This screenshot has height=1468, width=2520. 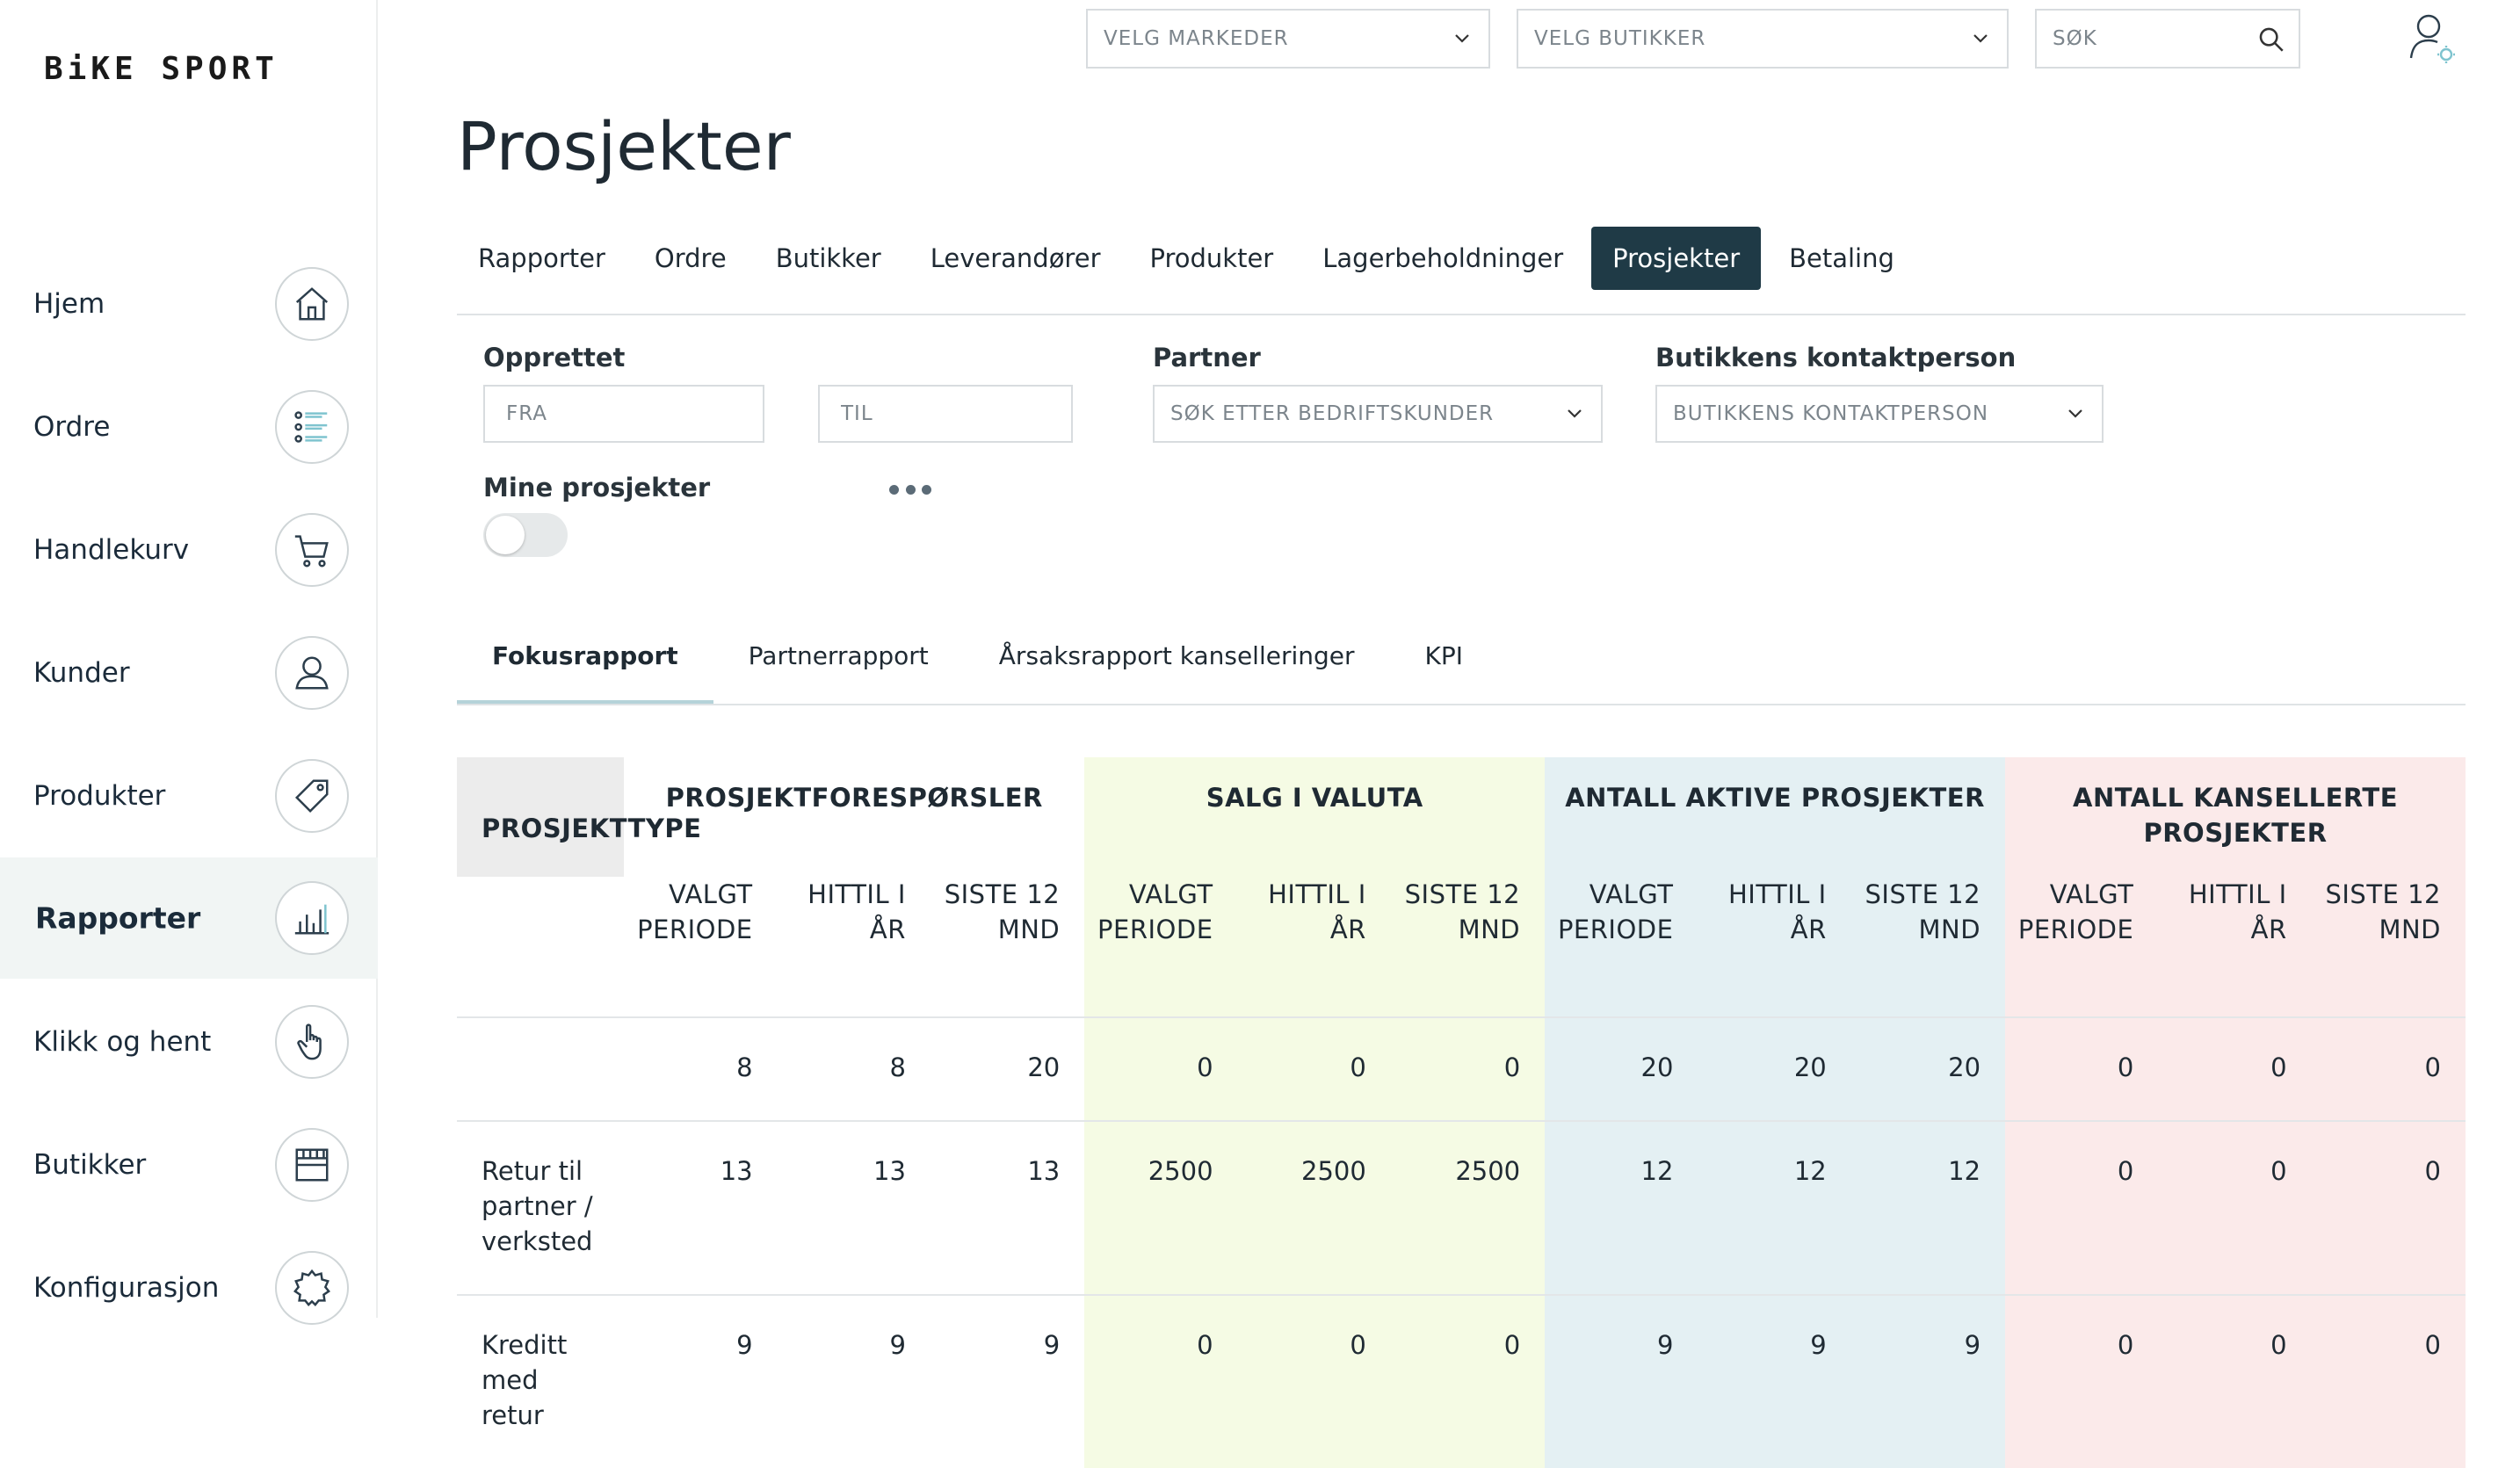 I want to click on tab-betaling: Betaling, so click(x=1841, y=258).